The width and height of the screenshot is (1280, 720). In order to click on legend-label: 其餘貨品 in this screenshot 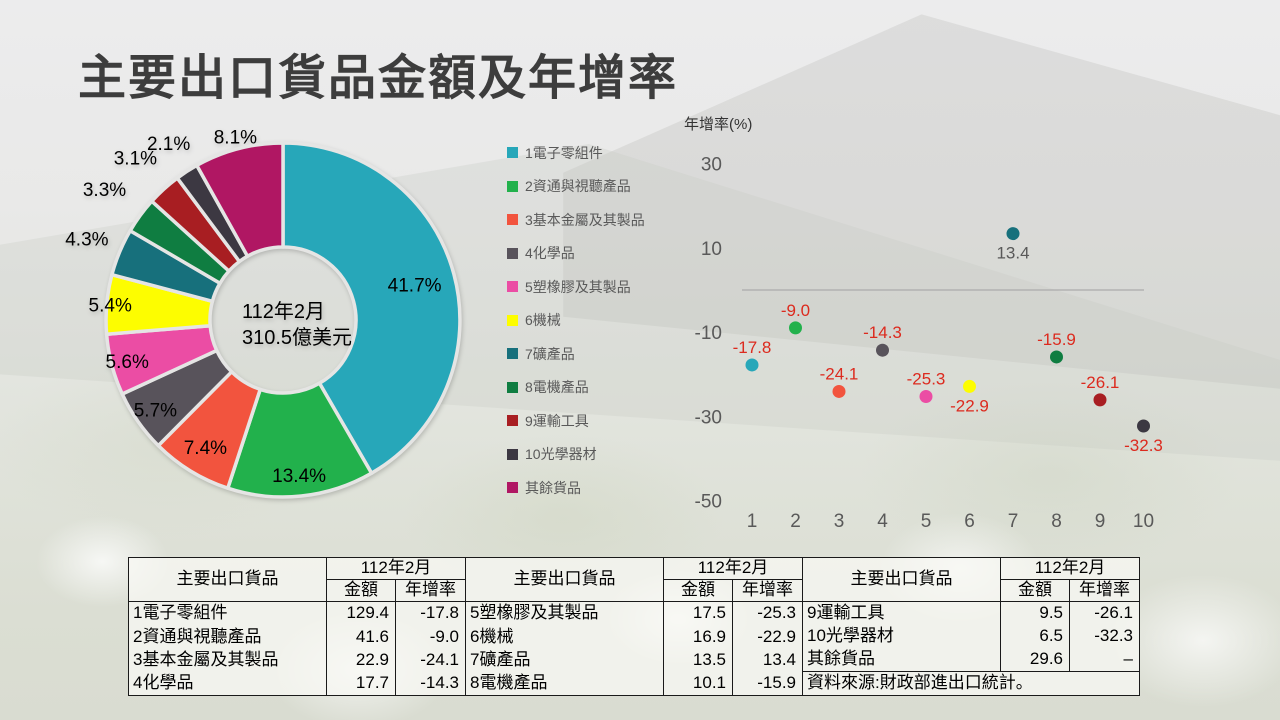, I will do `click(553, 487)`.